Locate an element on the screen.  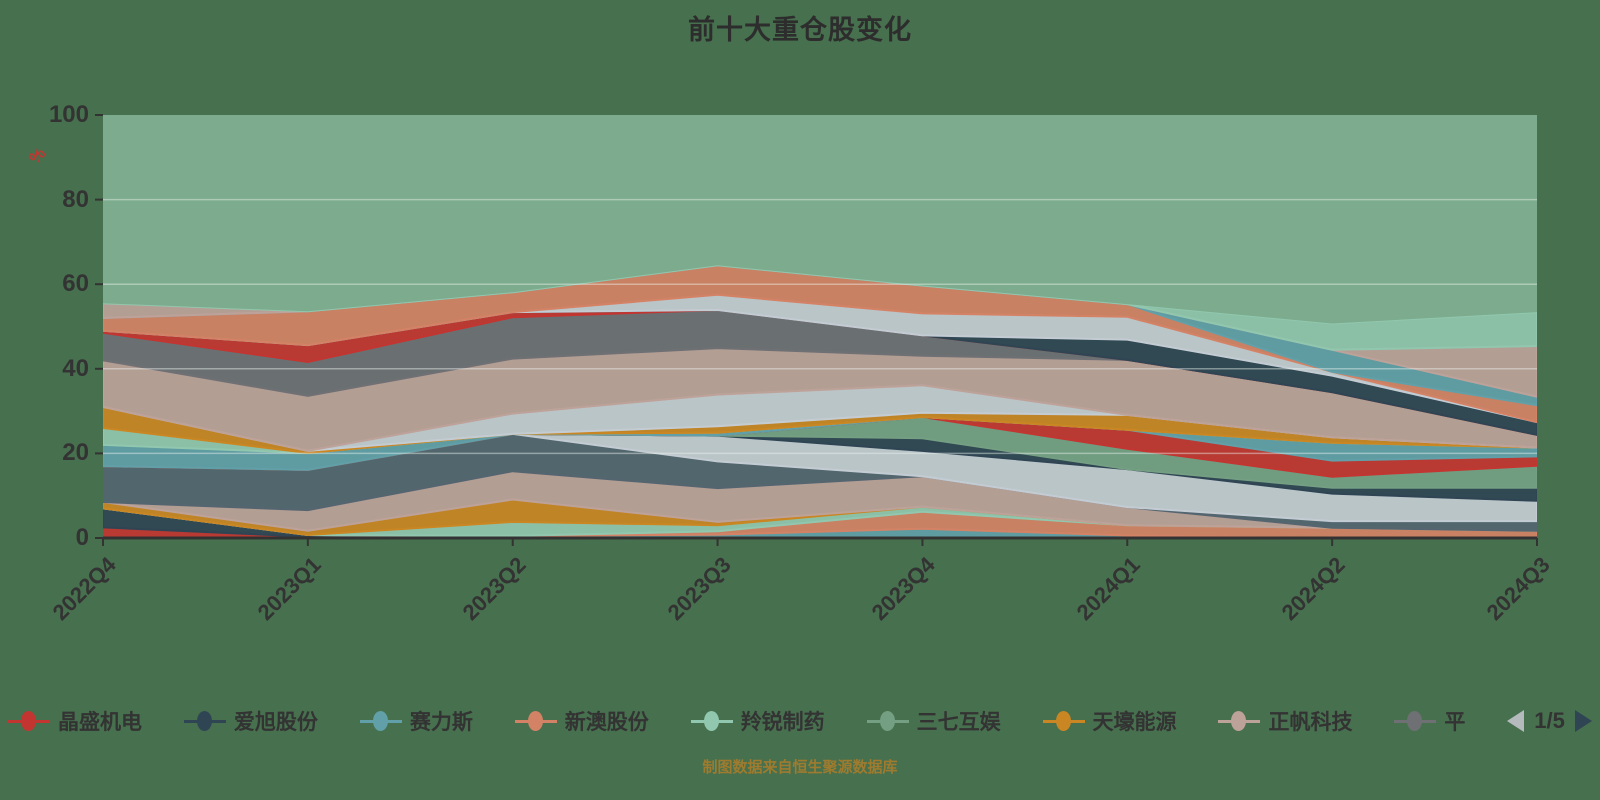
legend: 晶盛机电 爱旭股份 赛力斯 新澳股份 羚锐制药 三七互娱 天壕能源 正帆科技 平 1/5 is located at coordinates (800, 721).